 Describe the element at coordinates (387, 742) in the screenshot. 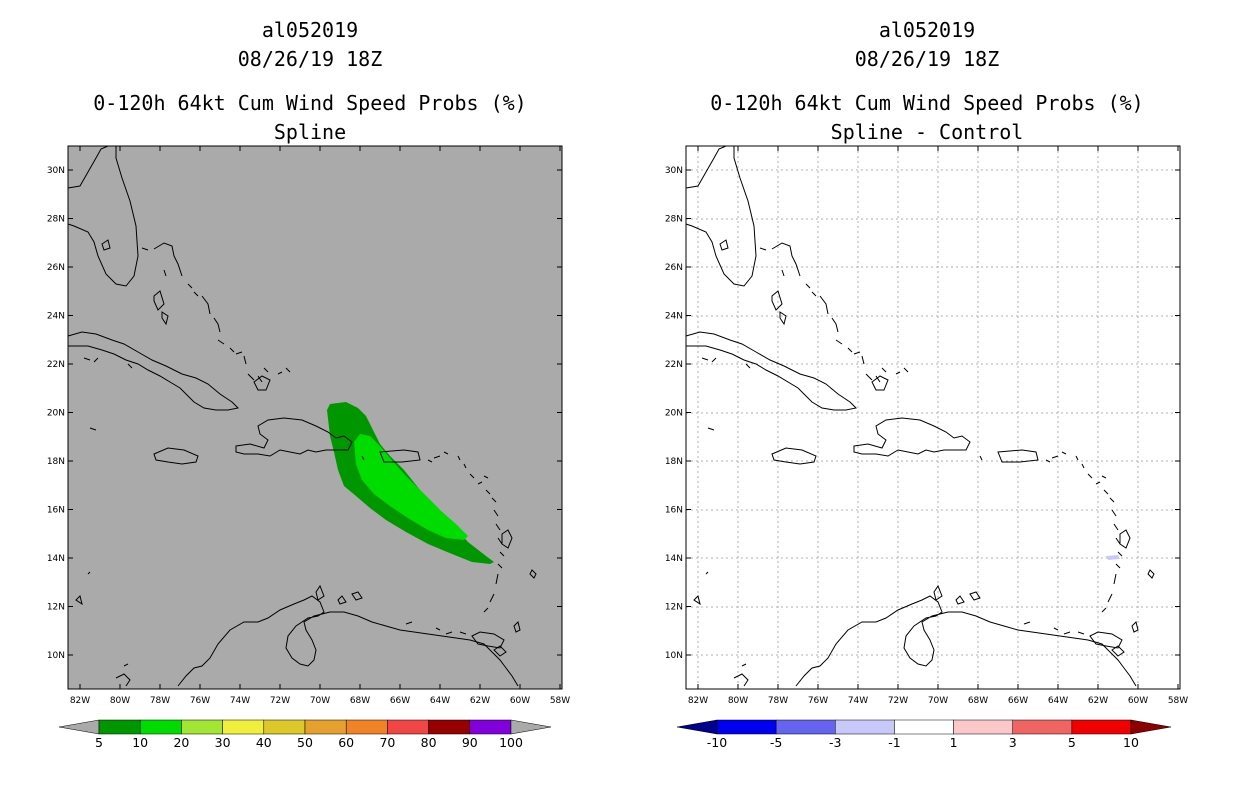

I see `left-colorbar-label: 70` at that location.